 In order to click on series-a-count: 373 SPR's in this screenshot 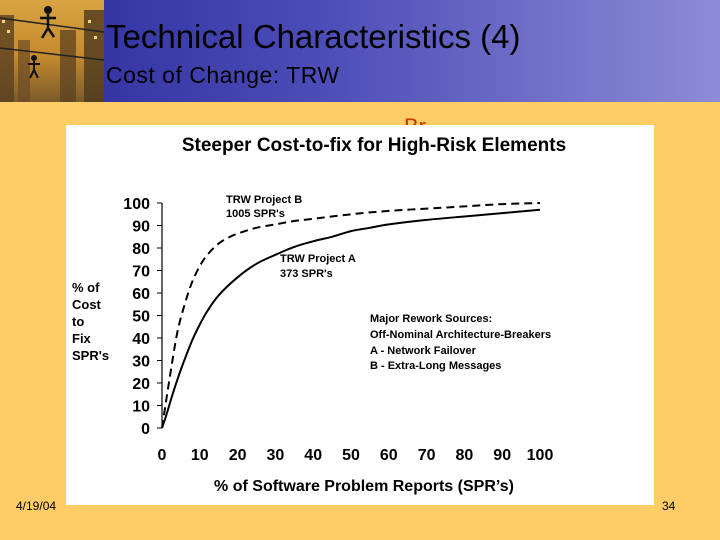, I will do `click(306, 274)`.